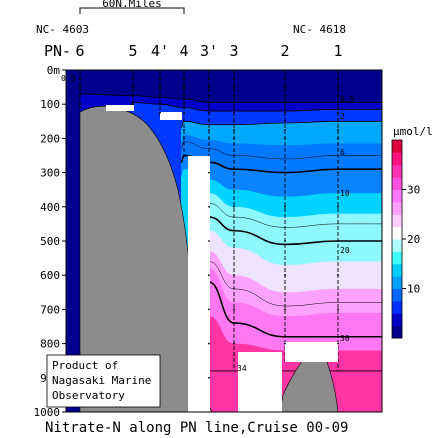 The width and height of the screenshot is (433, 438). Describe the element at coordinates (413, 239) in the screenshot. I see `colorbar-tick-label: 20` at that location.